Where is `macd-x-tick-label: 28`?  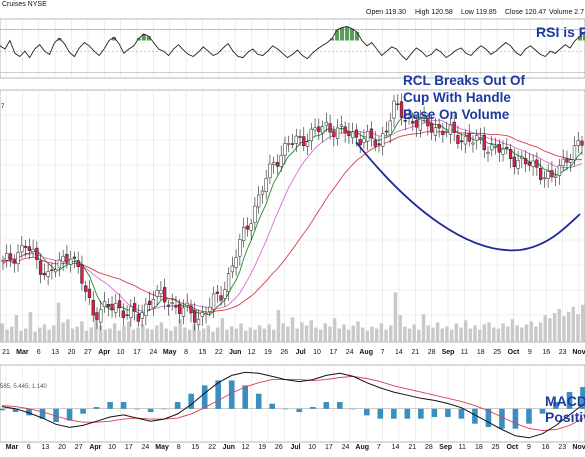
macd-x-tick-label: 28 is located at coordinates (429, 447).